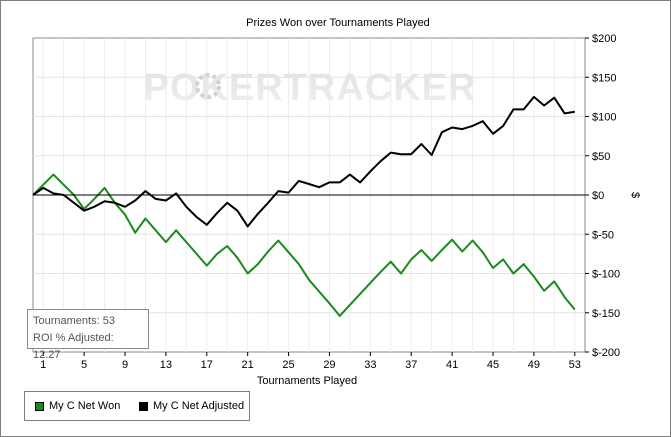  I want to click on roi-adjusted: ROI % Adjusted: 12.27, so click(73, 346).